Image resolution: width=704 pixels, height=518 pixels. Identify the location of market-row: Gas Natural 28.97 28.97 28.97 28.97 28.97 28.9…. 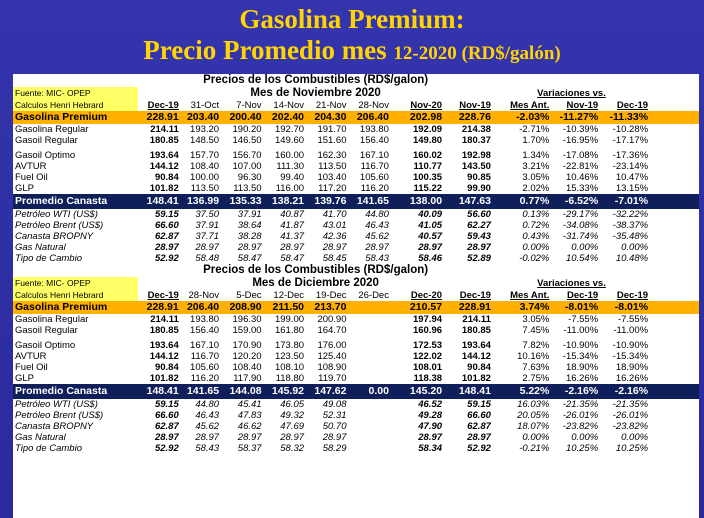
(356, 247).